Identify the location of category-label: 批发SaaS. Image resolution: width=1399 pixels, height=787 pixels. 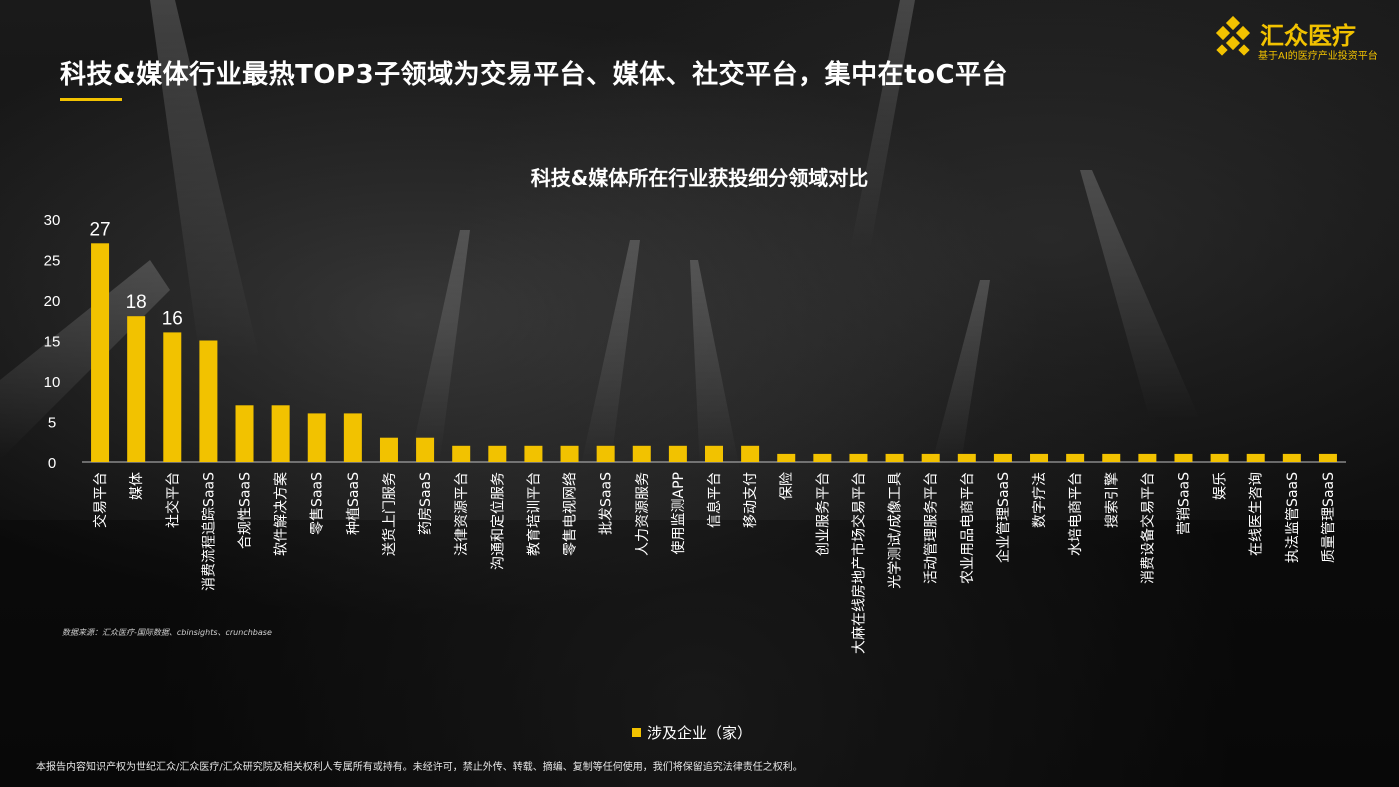
(607, 503).